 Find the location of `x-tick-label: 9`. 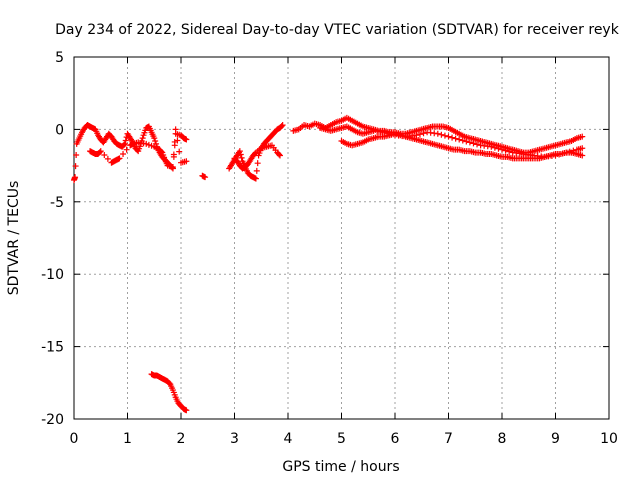

x-tick-label: 9 is located at coordinates (555, 439).